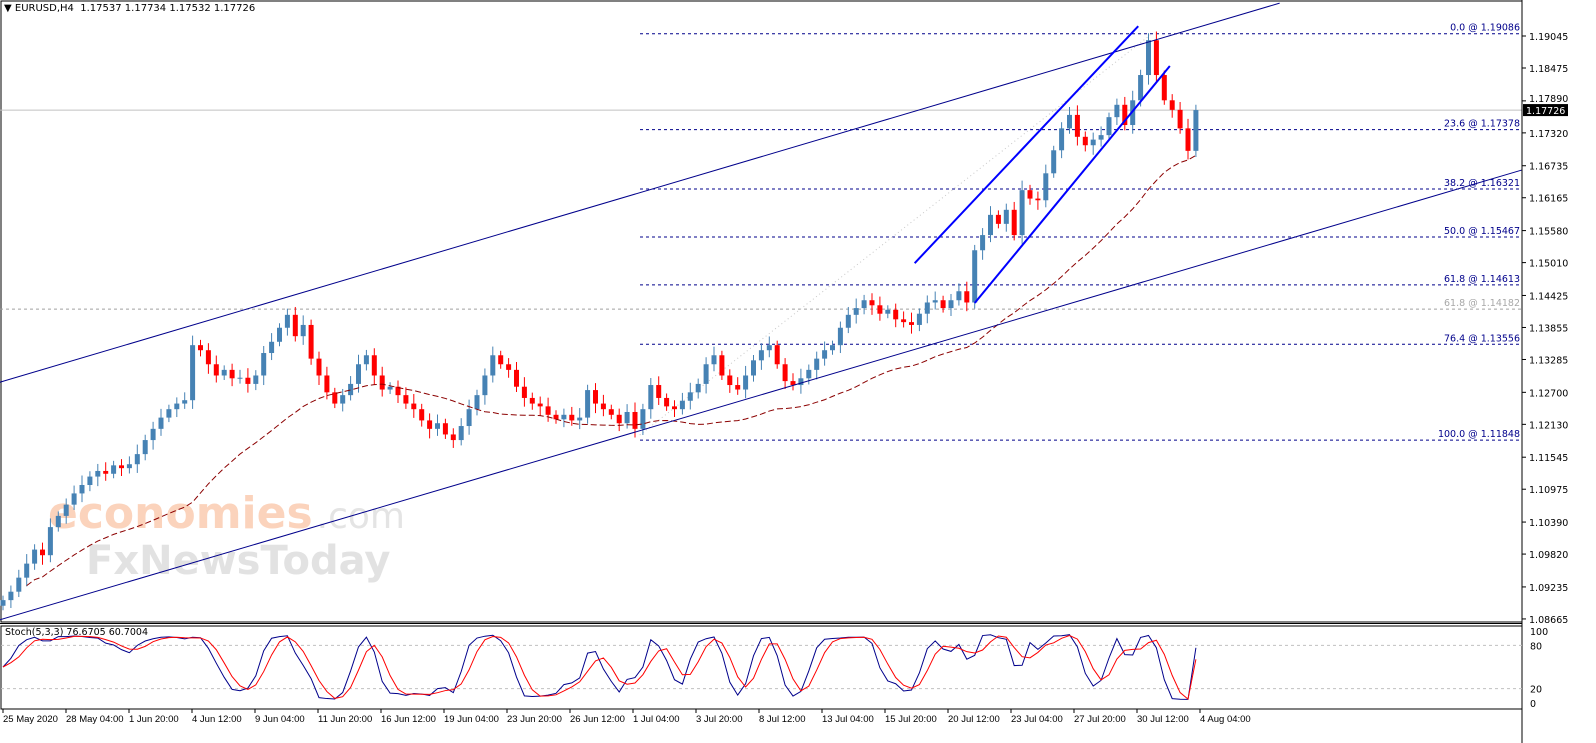 The height and width of the screenshot is (743, 1596). I want to click on price-tick-label: 1.16735, so click(1548, 167).